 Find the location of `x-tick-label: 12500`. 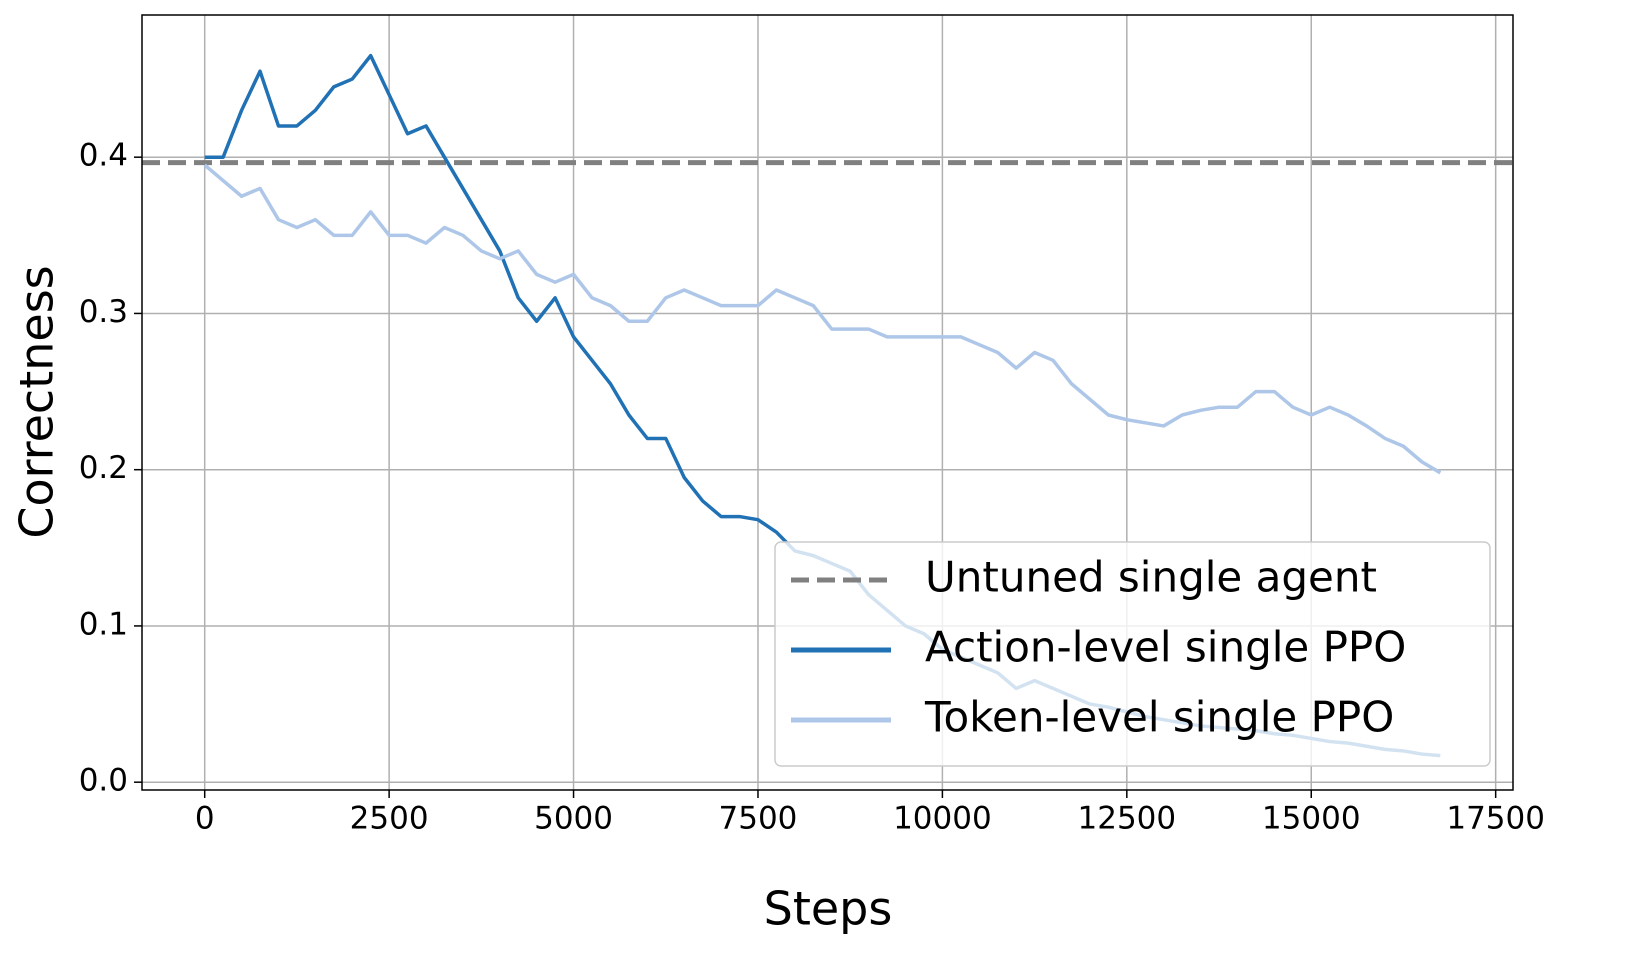

x-tick-label: 12500 is located at coordinates (1127, 819).